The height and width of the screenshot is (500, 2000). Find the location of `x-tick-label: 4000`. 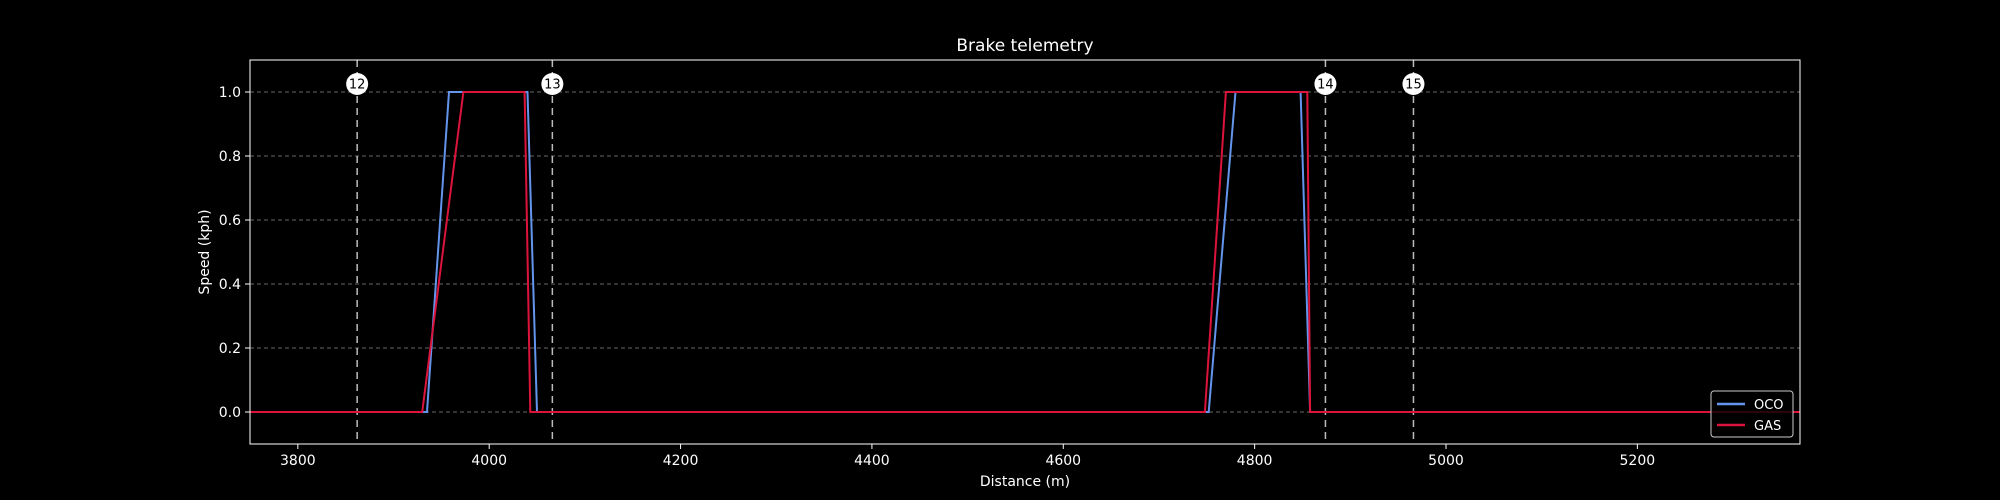

x-tick-label: 4000 is located at coordinates (489, 461).